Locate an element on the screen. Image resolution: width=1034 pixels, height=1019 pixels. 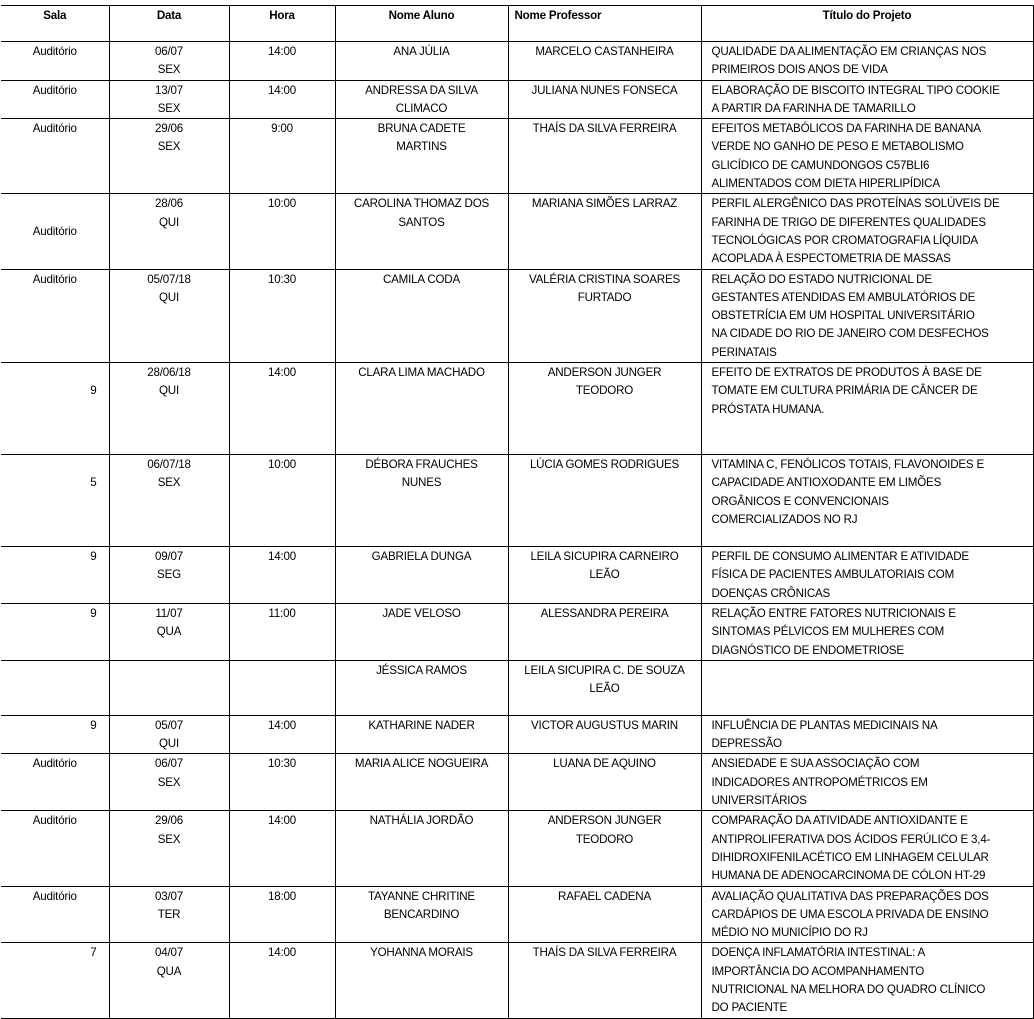
cell-professor: MARIANA SIMÕES LARRAZ is located at coordinates (604, 231).